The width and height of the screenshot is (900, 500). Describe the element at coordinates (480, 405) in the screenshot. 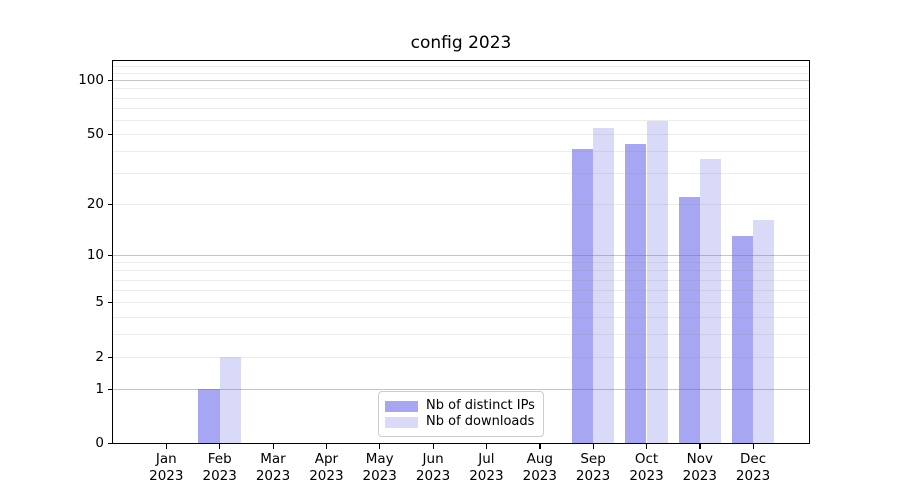

I see `legend-label-distinct-ips: Nb of distinct IPs` at that location.